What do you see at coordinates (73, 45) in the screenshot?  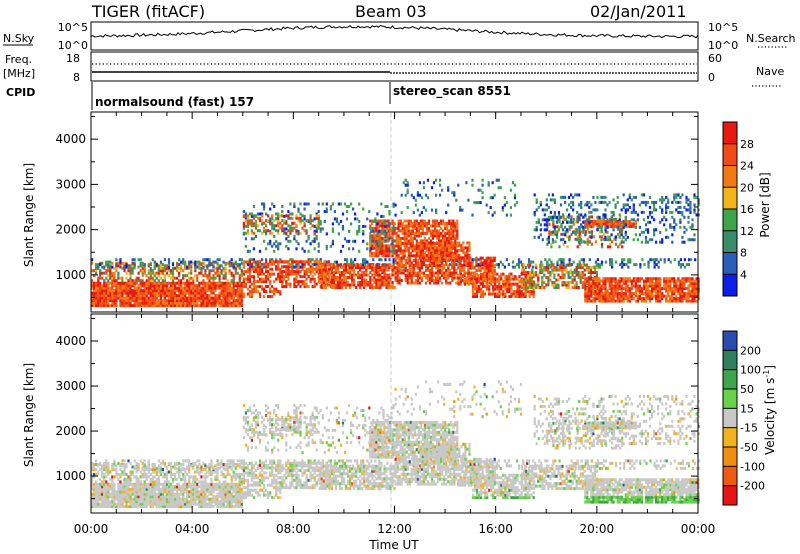 I see `nsky-tick-bottom: 10^0` at bounding box center [73, 45].